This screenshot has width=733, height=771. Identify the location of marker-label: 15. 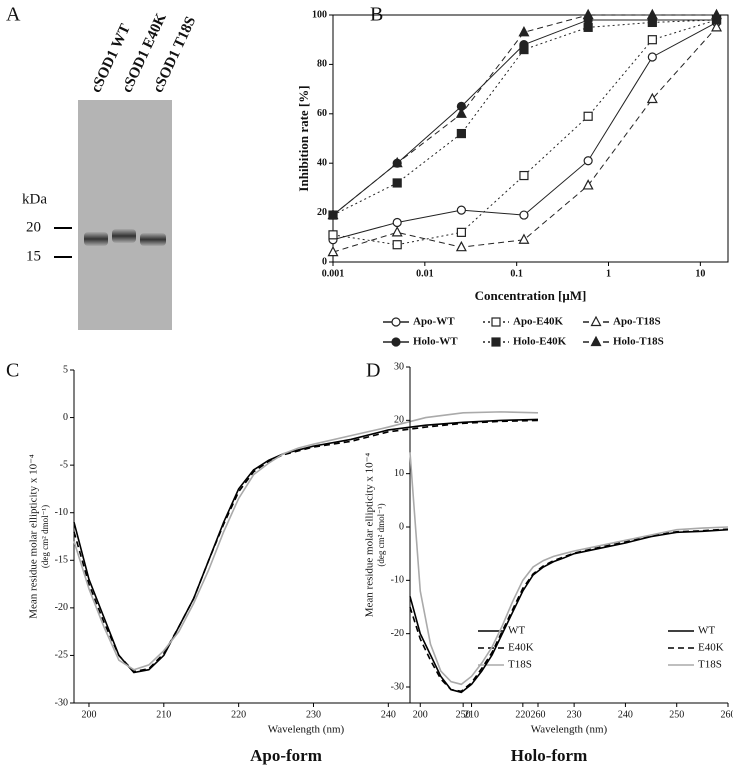
(33, 256).